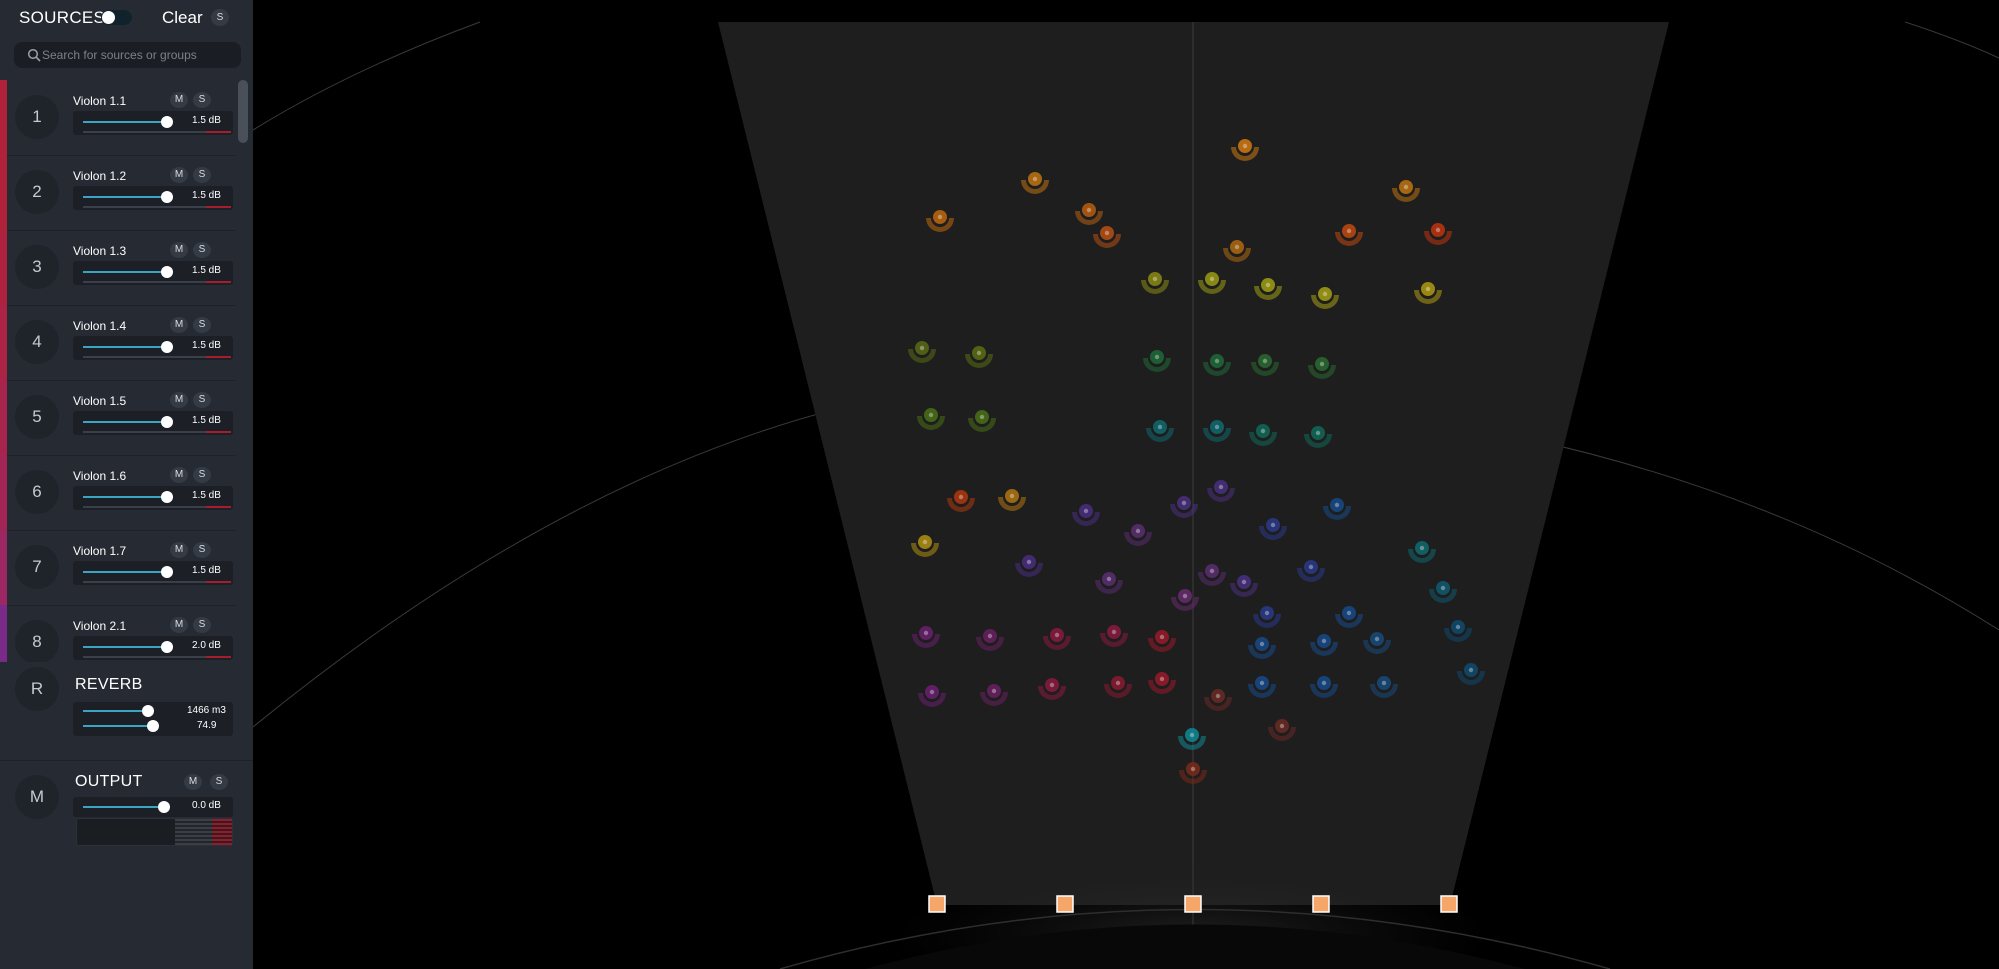 This screenshot has height=969, width=1999. I want to click on source-row: 2 Violon 1.2 M S 1.5 dB, so click(118, 193).